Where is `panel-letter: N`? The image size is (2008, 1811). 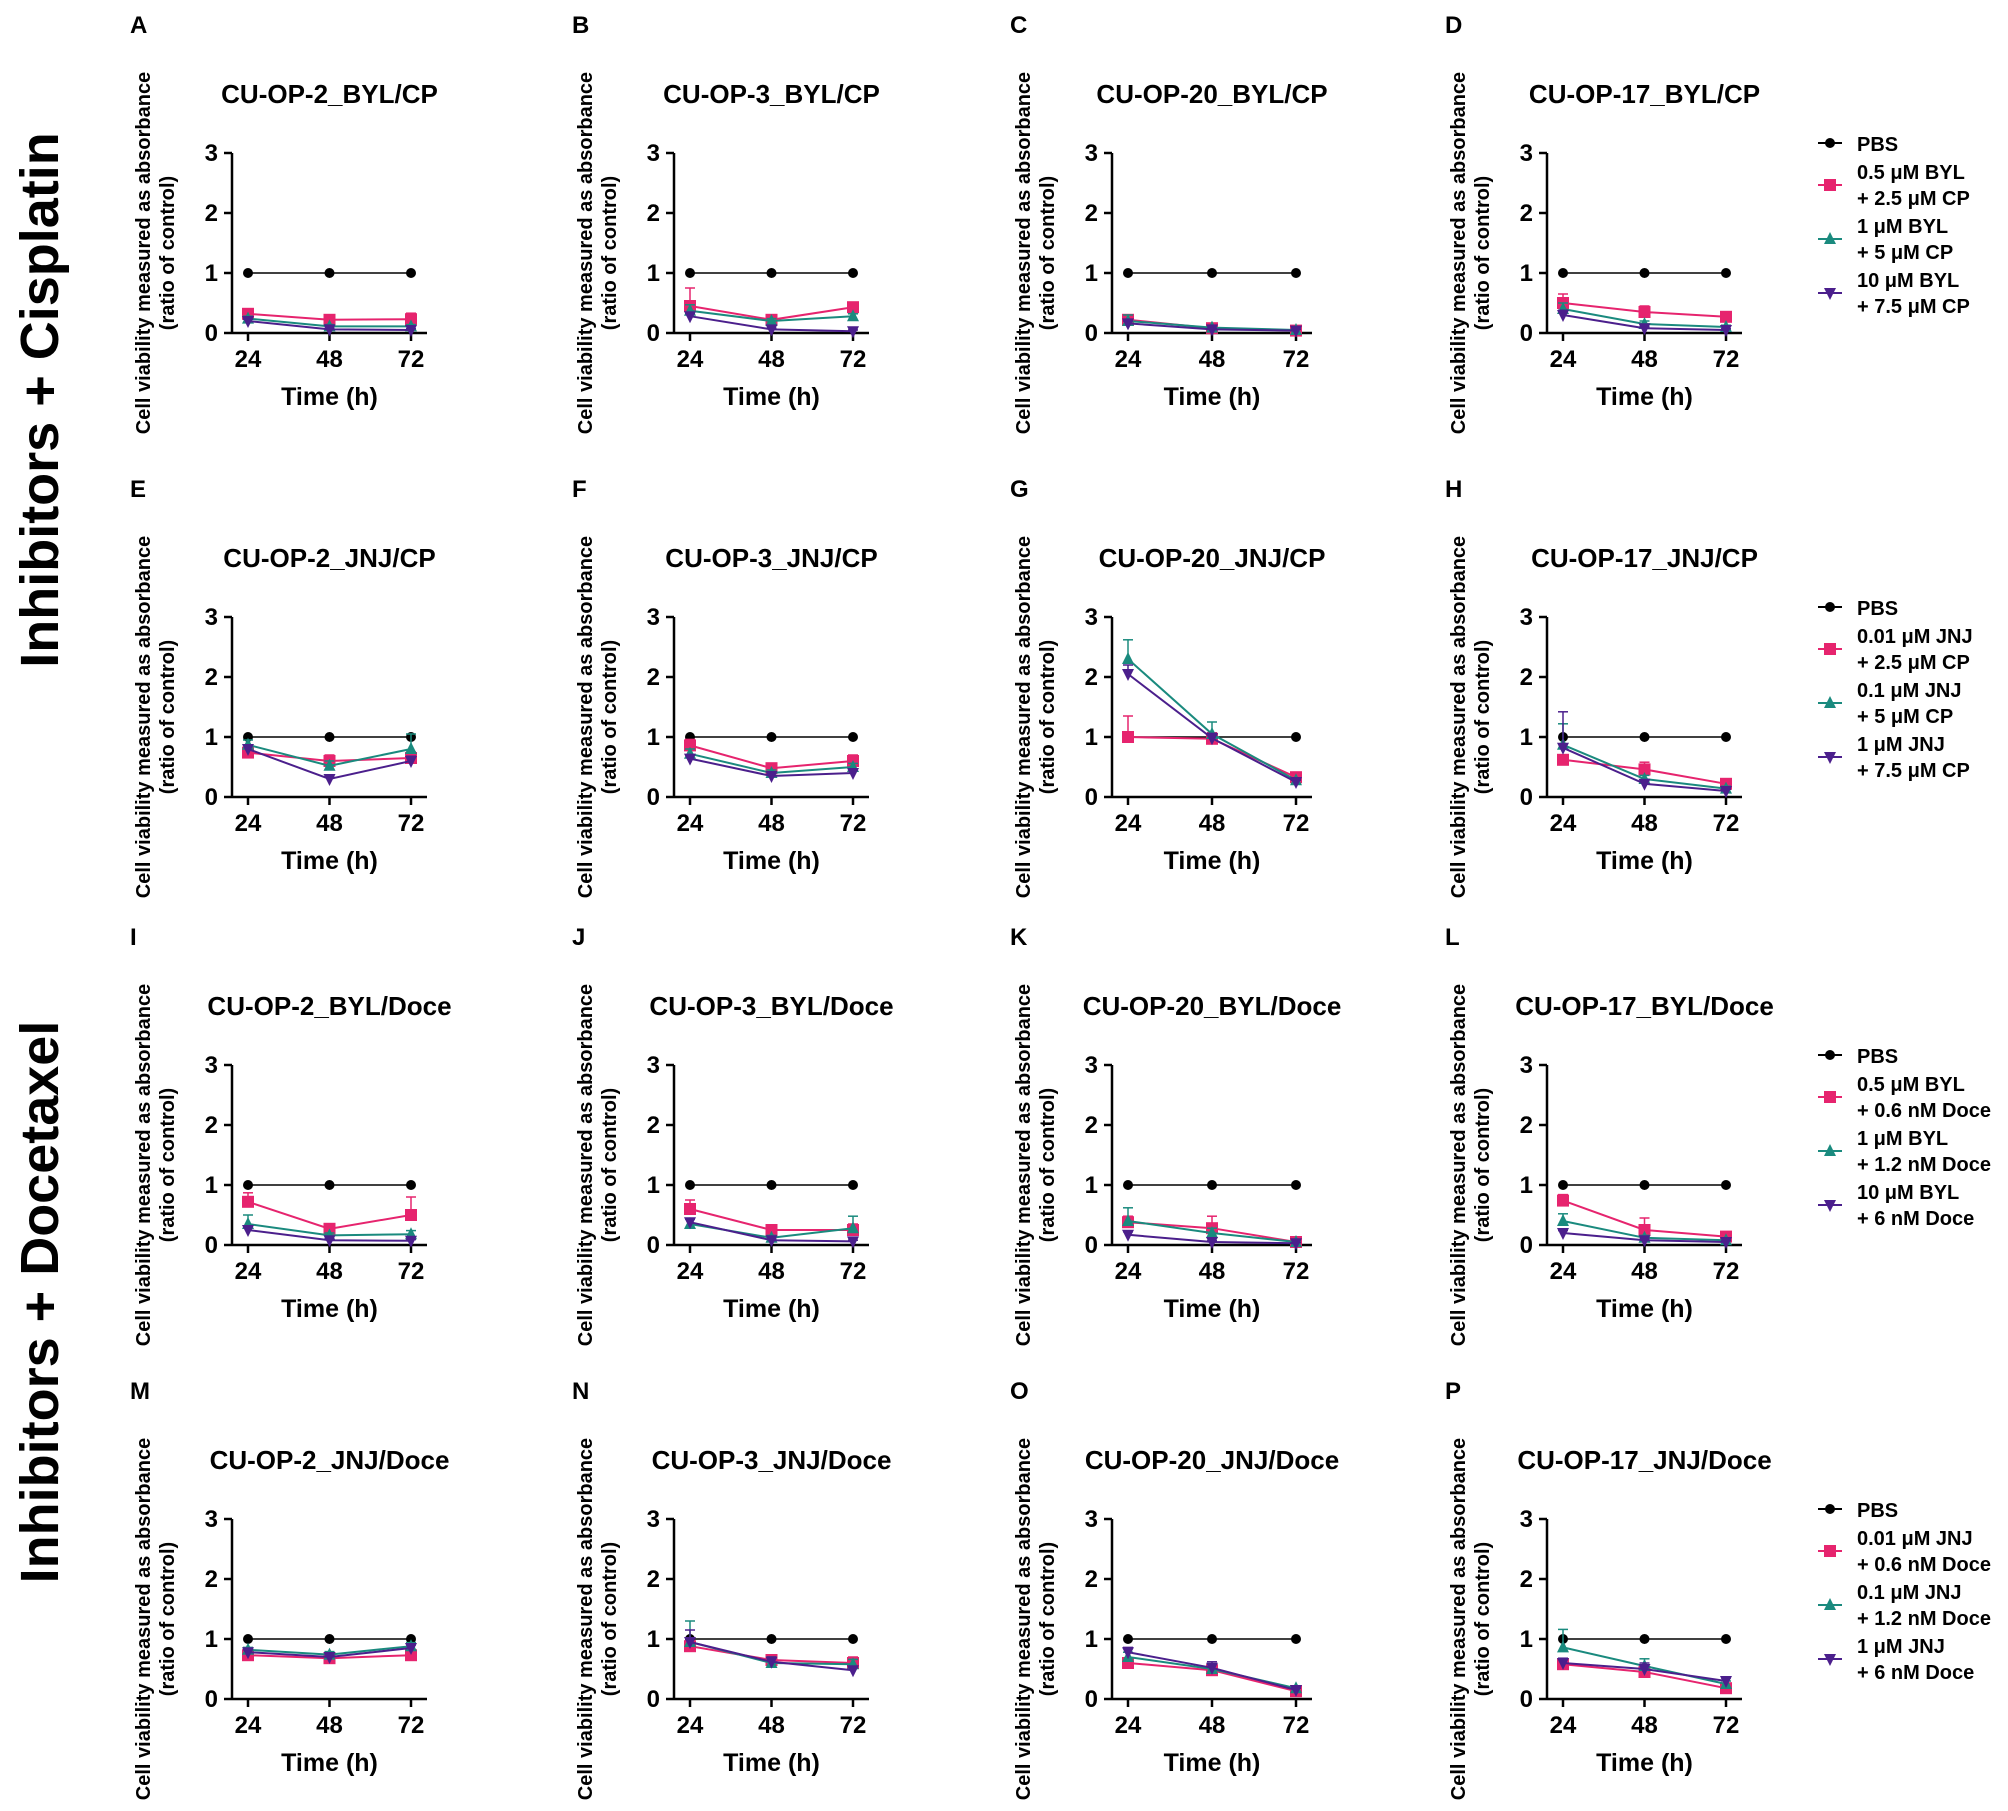 panel-letter: N is located at coordinates (580, 1391).